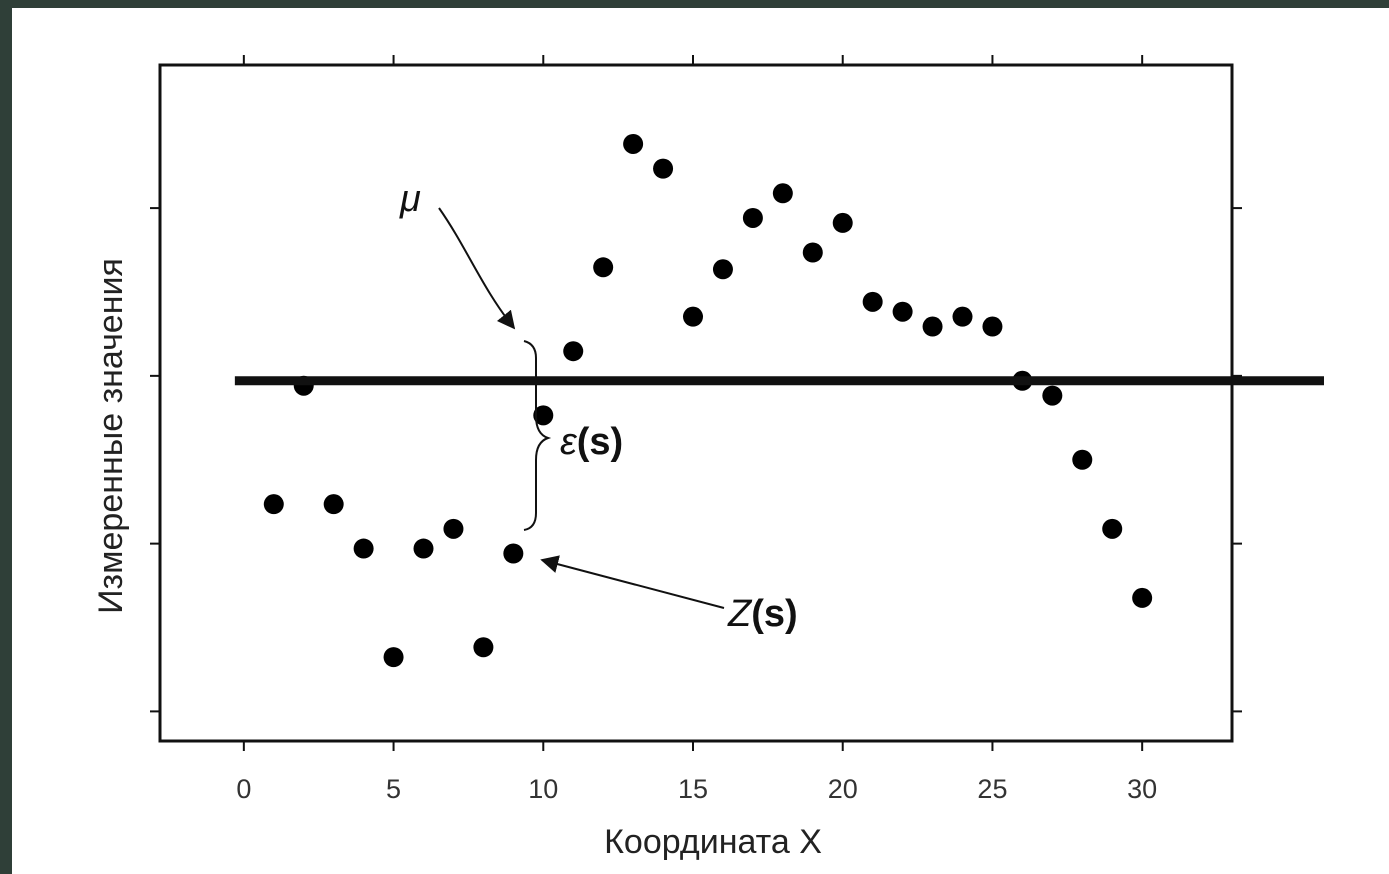 The width and height of the screenshot is (1389, 874). I want to click on x-tick-label: 20, so click(843, 789).